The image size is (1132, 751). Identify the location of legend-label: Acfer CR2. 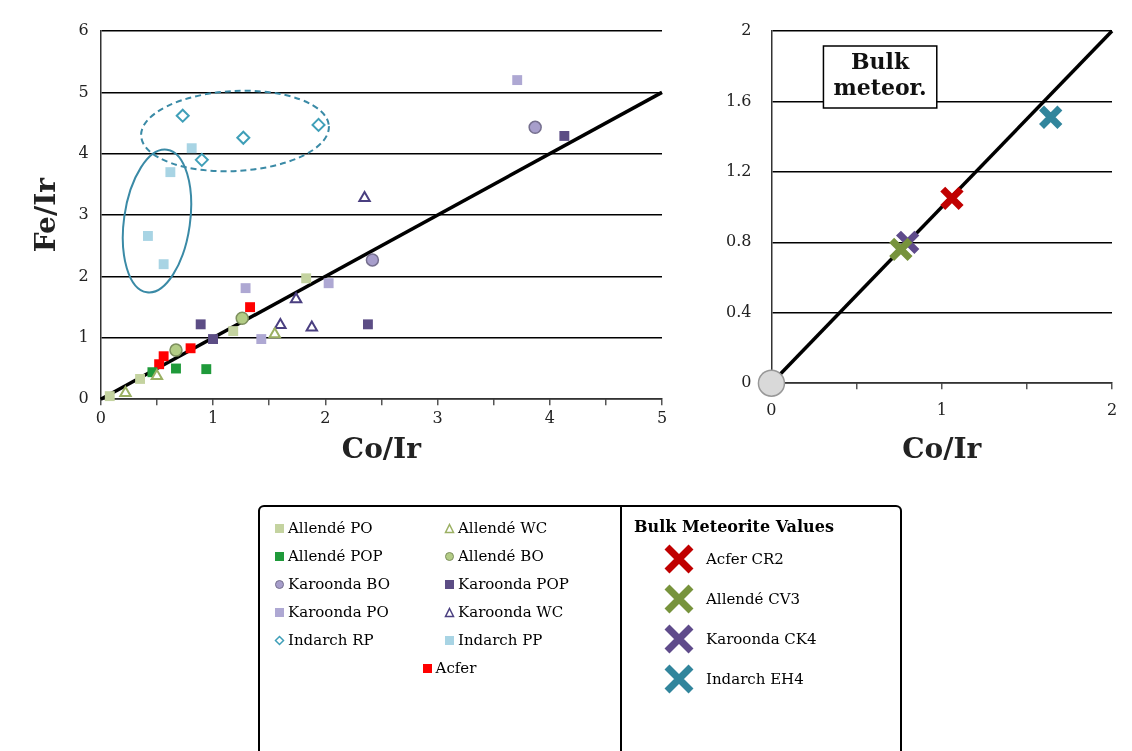
(745, 559).